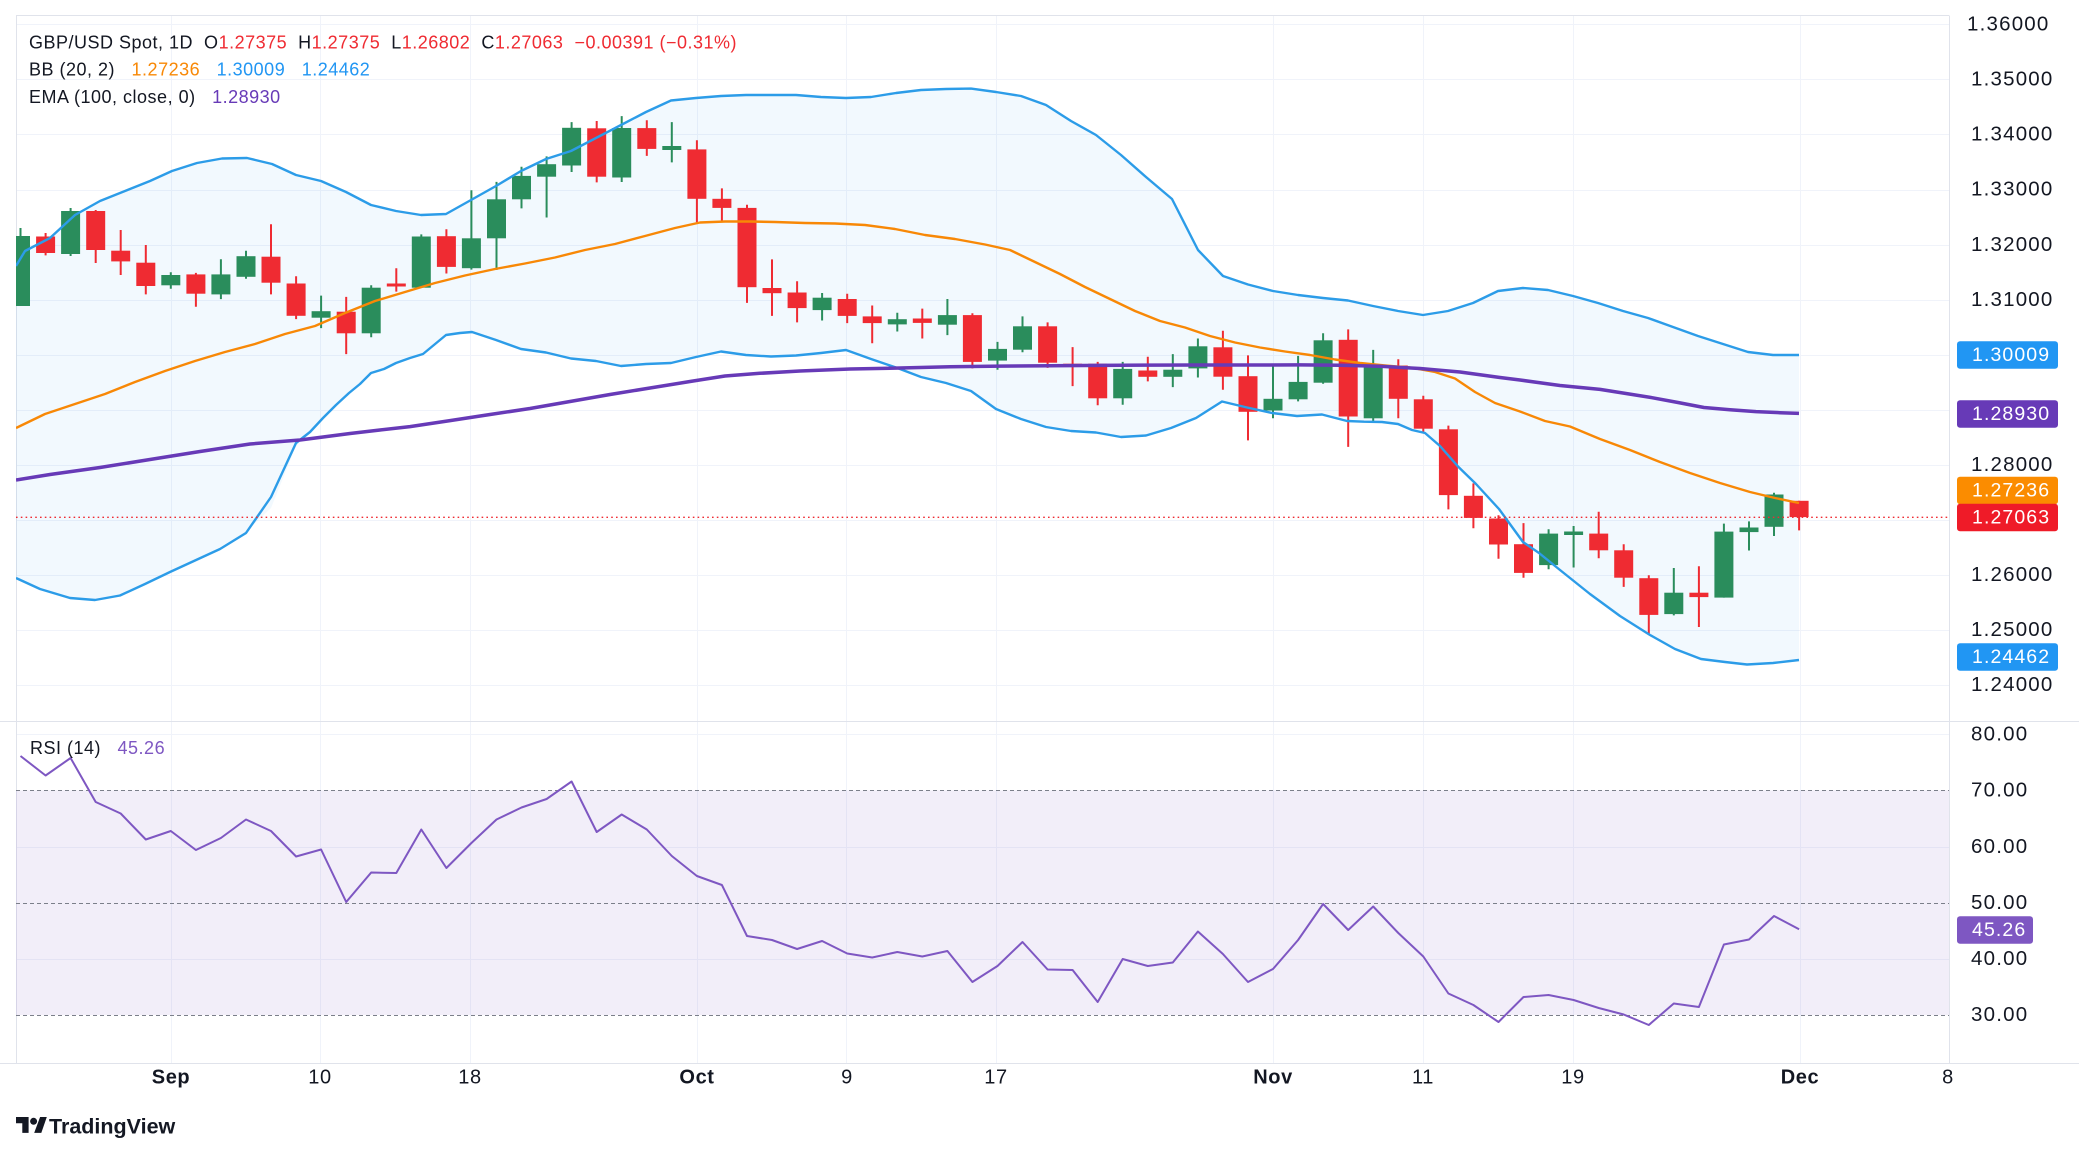 The width and height of the screenshot is (2079, 1159). What do you see at coordinates (112, 1127) in the screenshot?
I see `svg-text: TradingView` at bounding box center [112, 1127].